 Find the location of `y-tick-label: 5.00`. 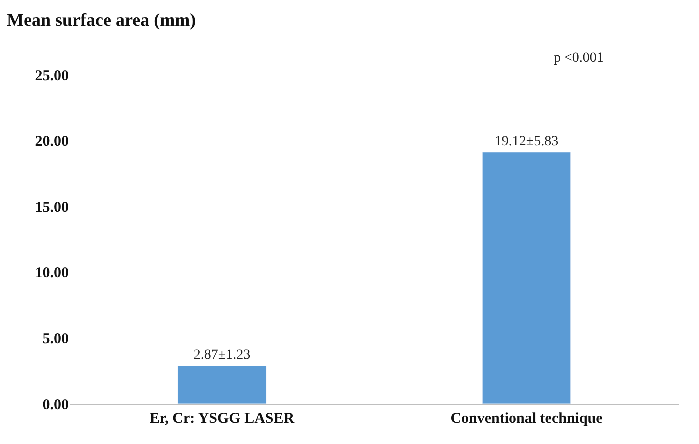

y-tick-label: 5.00 is located at coordinates (55, 339).